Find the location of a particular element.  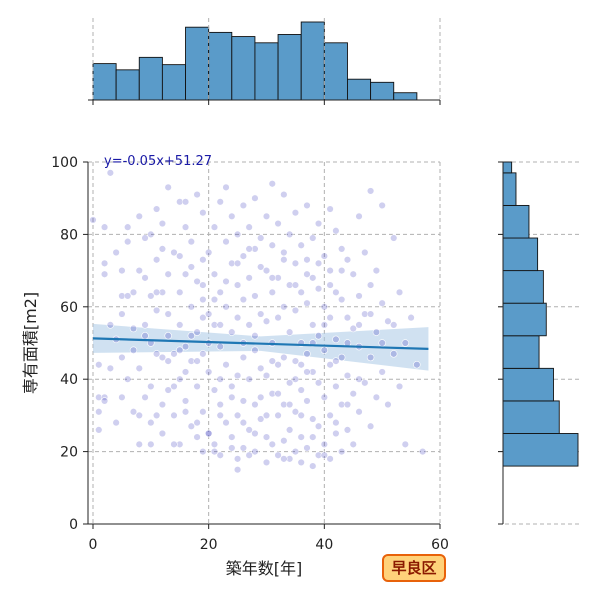

x-tick-label: 20 is located at coordinates (209, 545).